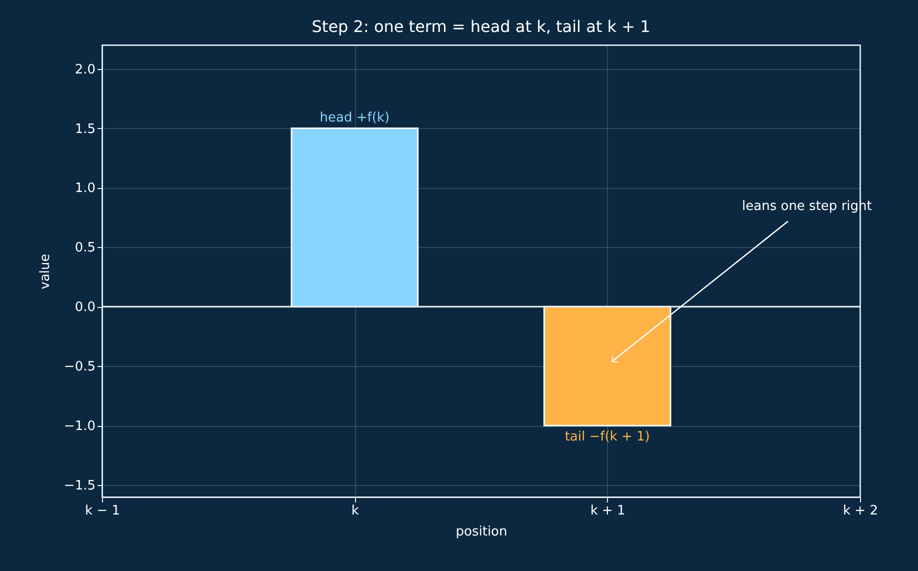 This screenshot has height=571, width=918. I want to click on y-tick-label: 0.5, so click(85, 248).